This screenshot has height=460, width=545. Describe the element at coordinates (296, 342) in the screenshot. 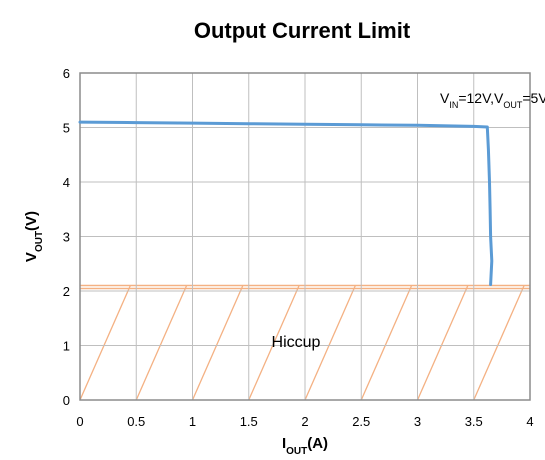

I see `hiccup-label: Hiccup` at that location.